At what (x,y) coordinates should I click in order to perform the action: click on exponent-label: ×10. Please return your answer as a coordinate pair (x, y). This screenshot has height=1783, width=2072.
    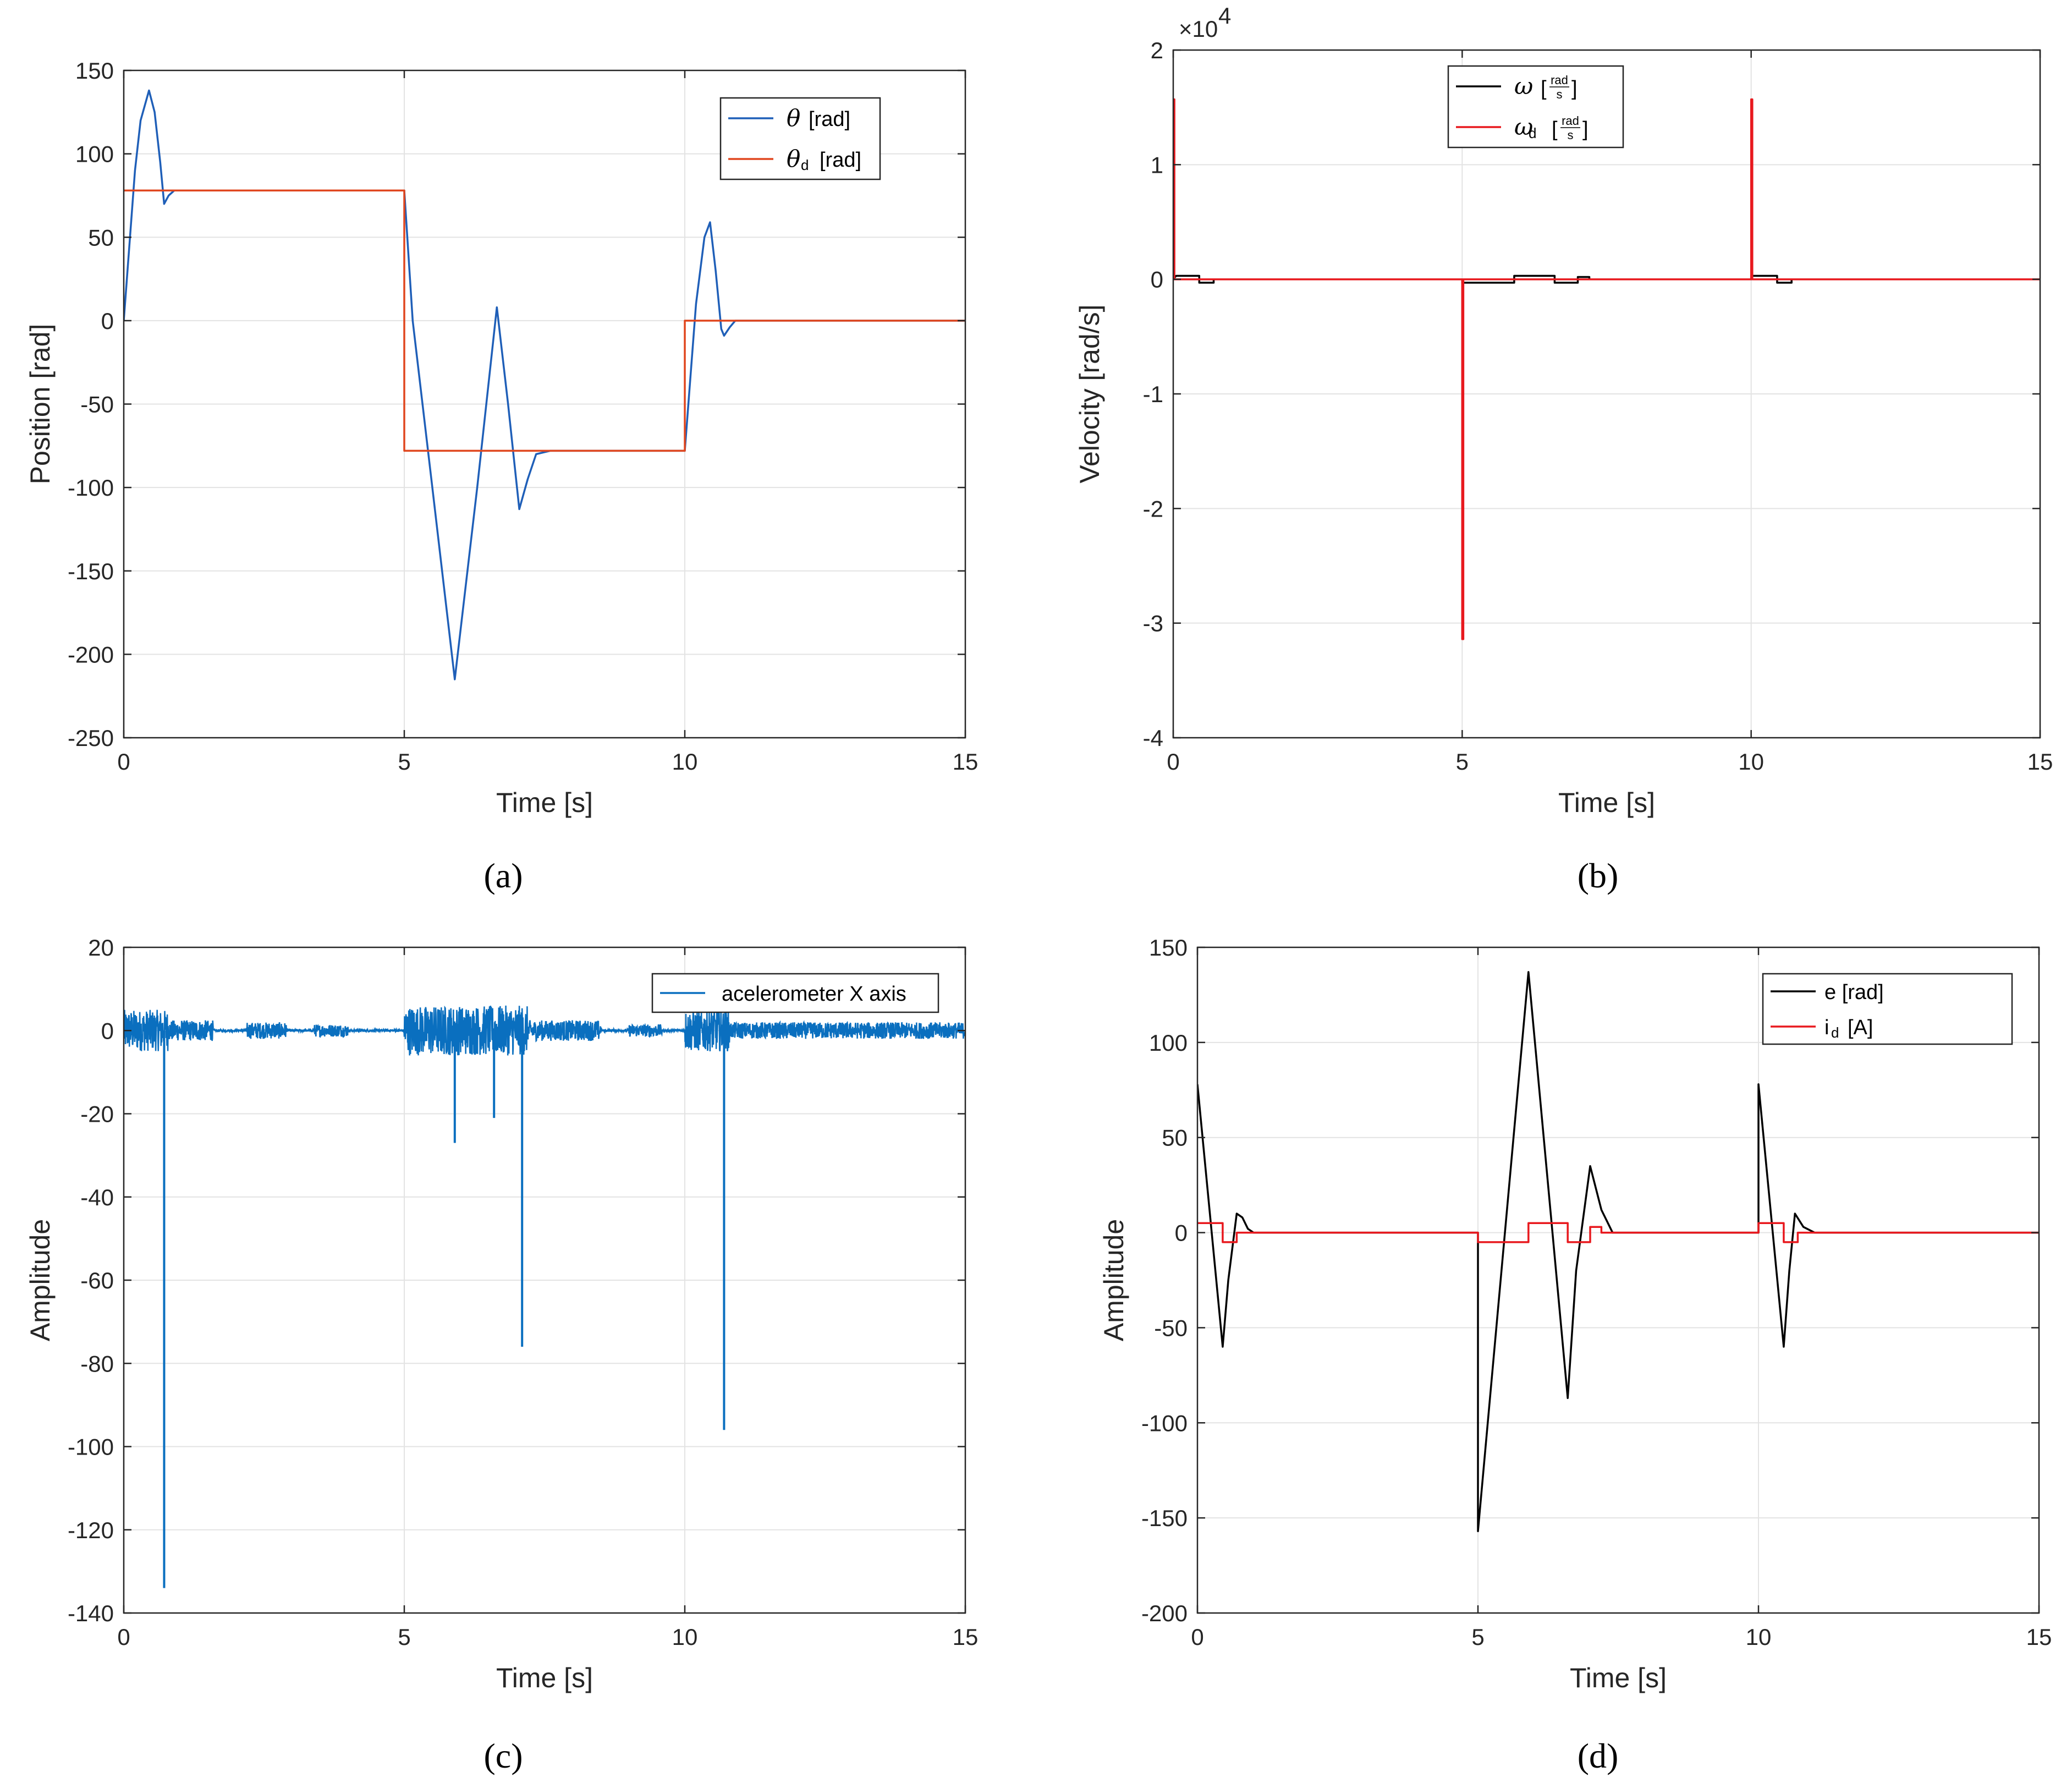
    Looking at the image, I should click on (1198, 29).